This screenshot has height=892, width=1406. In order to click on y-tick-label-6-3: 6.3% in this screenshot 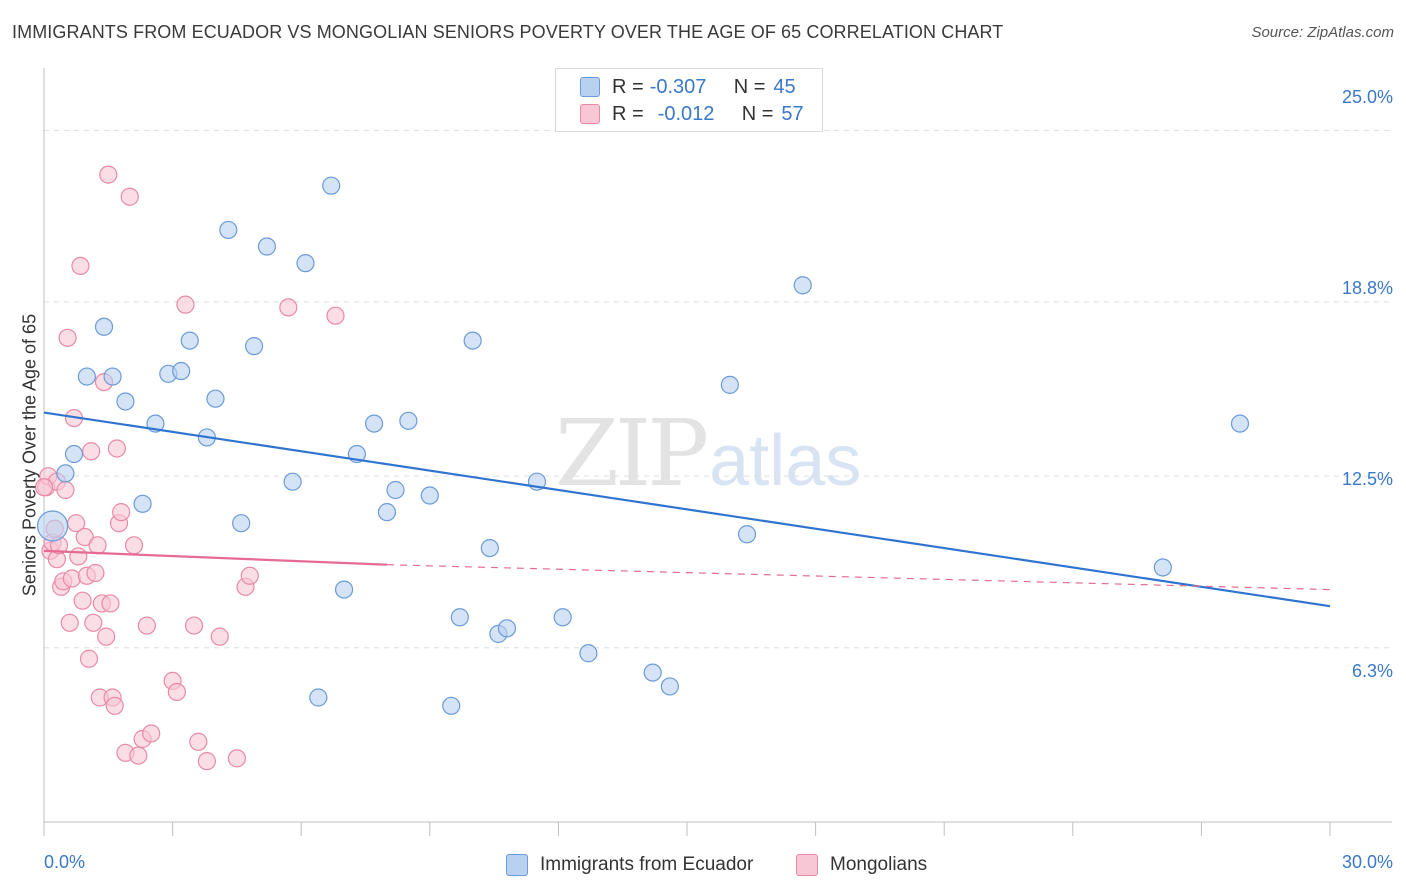, I will do `click(1372, 671)`.